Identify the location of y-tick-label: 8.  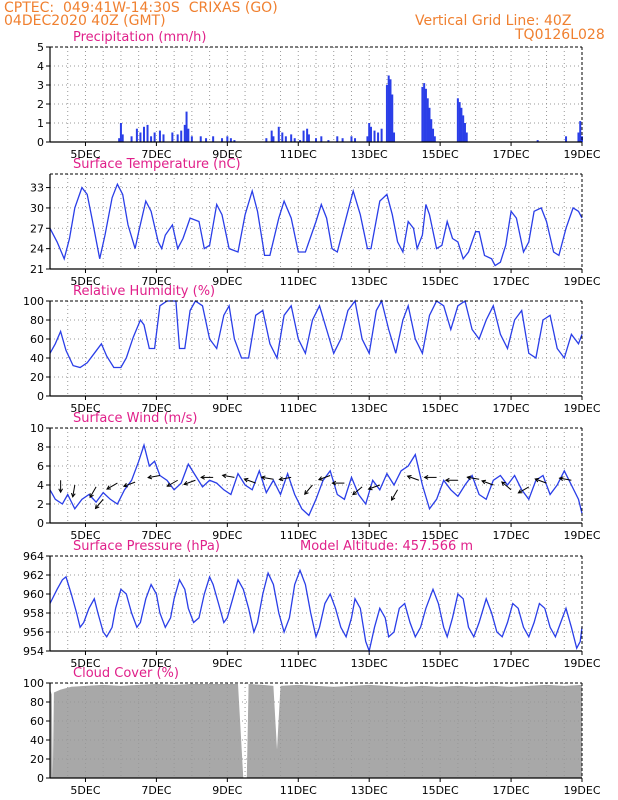
(40, 447).